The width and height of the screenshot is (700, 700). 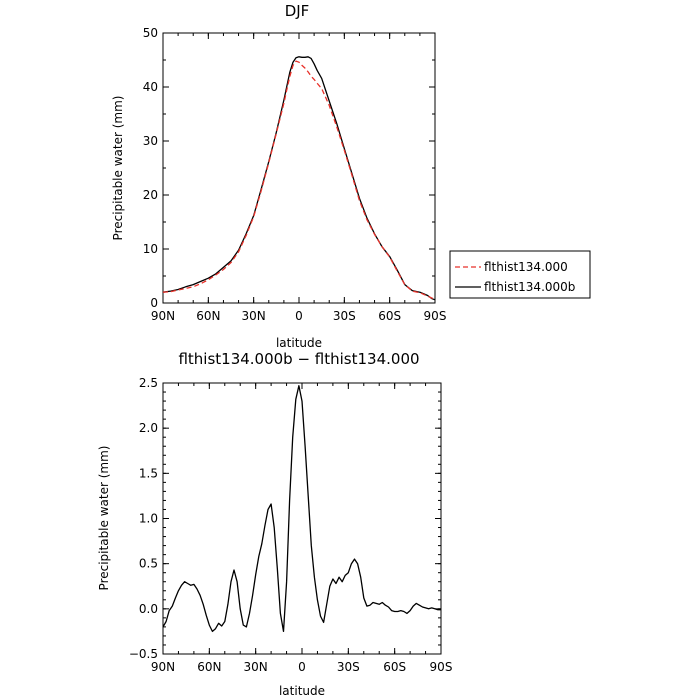 What do you see at coordinates (298, 359) in the screenshot?
I see `chart-title-diff: flthist134.000b − flthist134.000` at bounding box center [298, 359].